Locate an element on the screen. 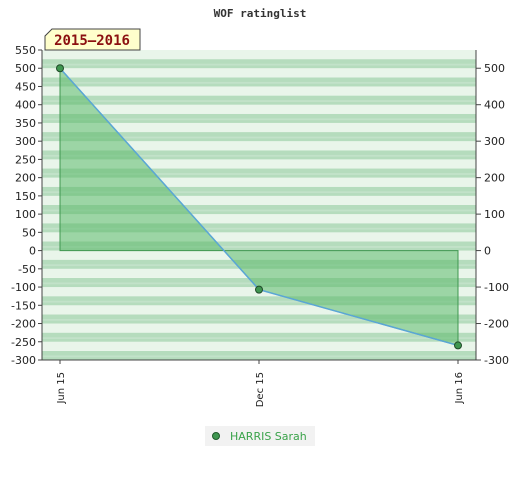 This screenshot has width=520, height=480. y-tick-label-left: -150 is located at coordinates (23, 305).